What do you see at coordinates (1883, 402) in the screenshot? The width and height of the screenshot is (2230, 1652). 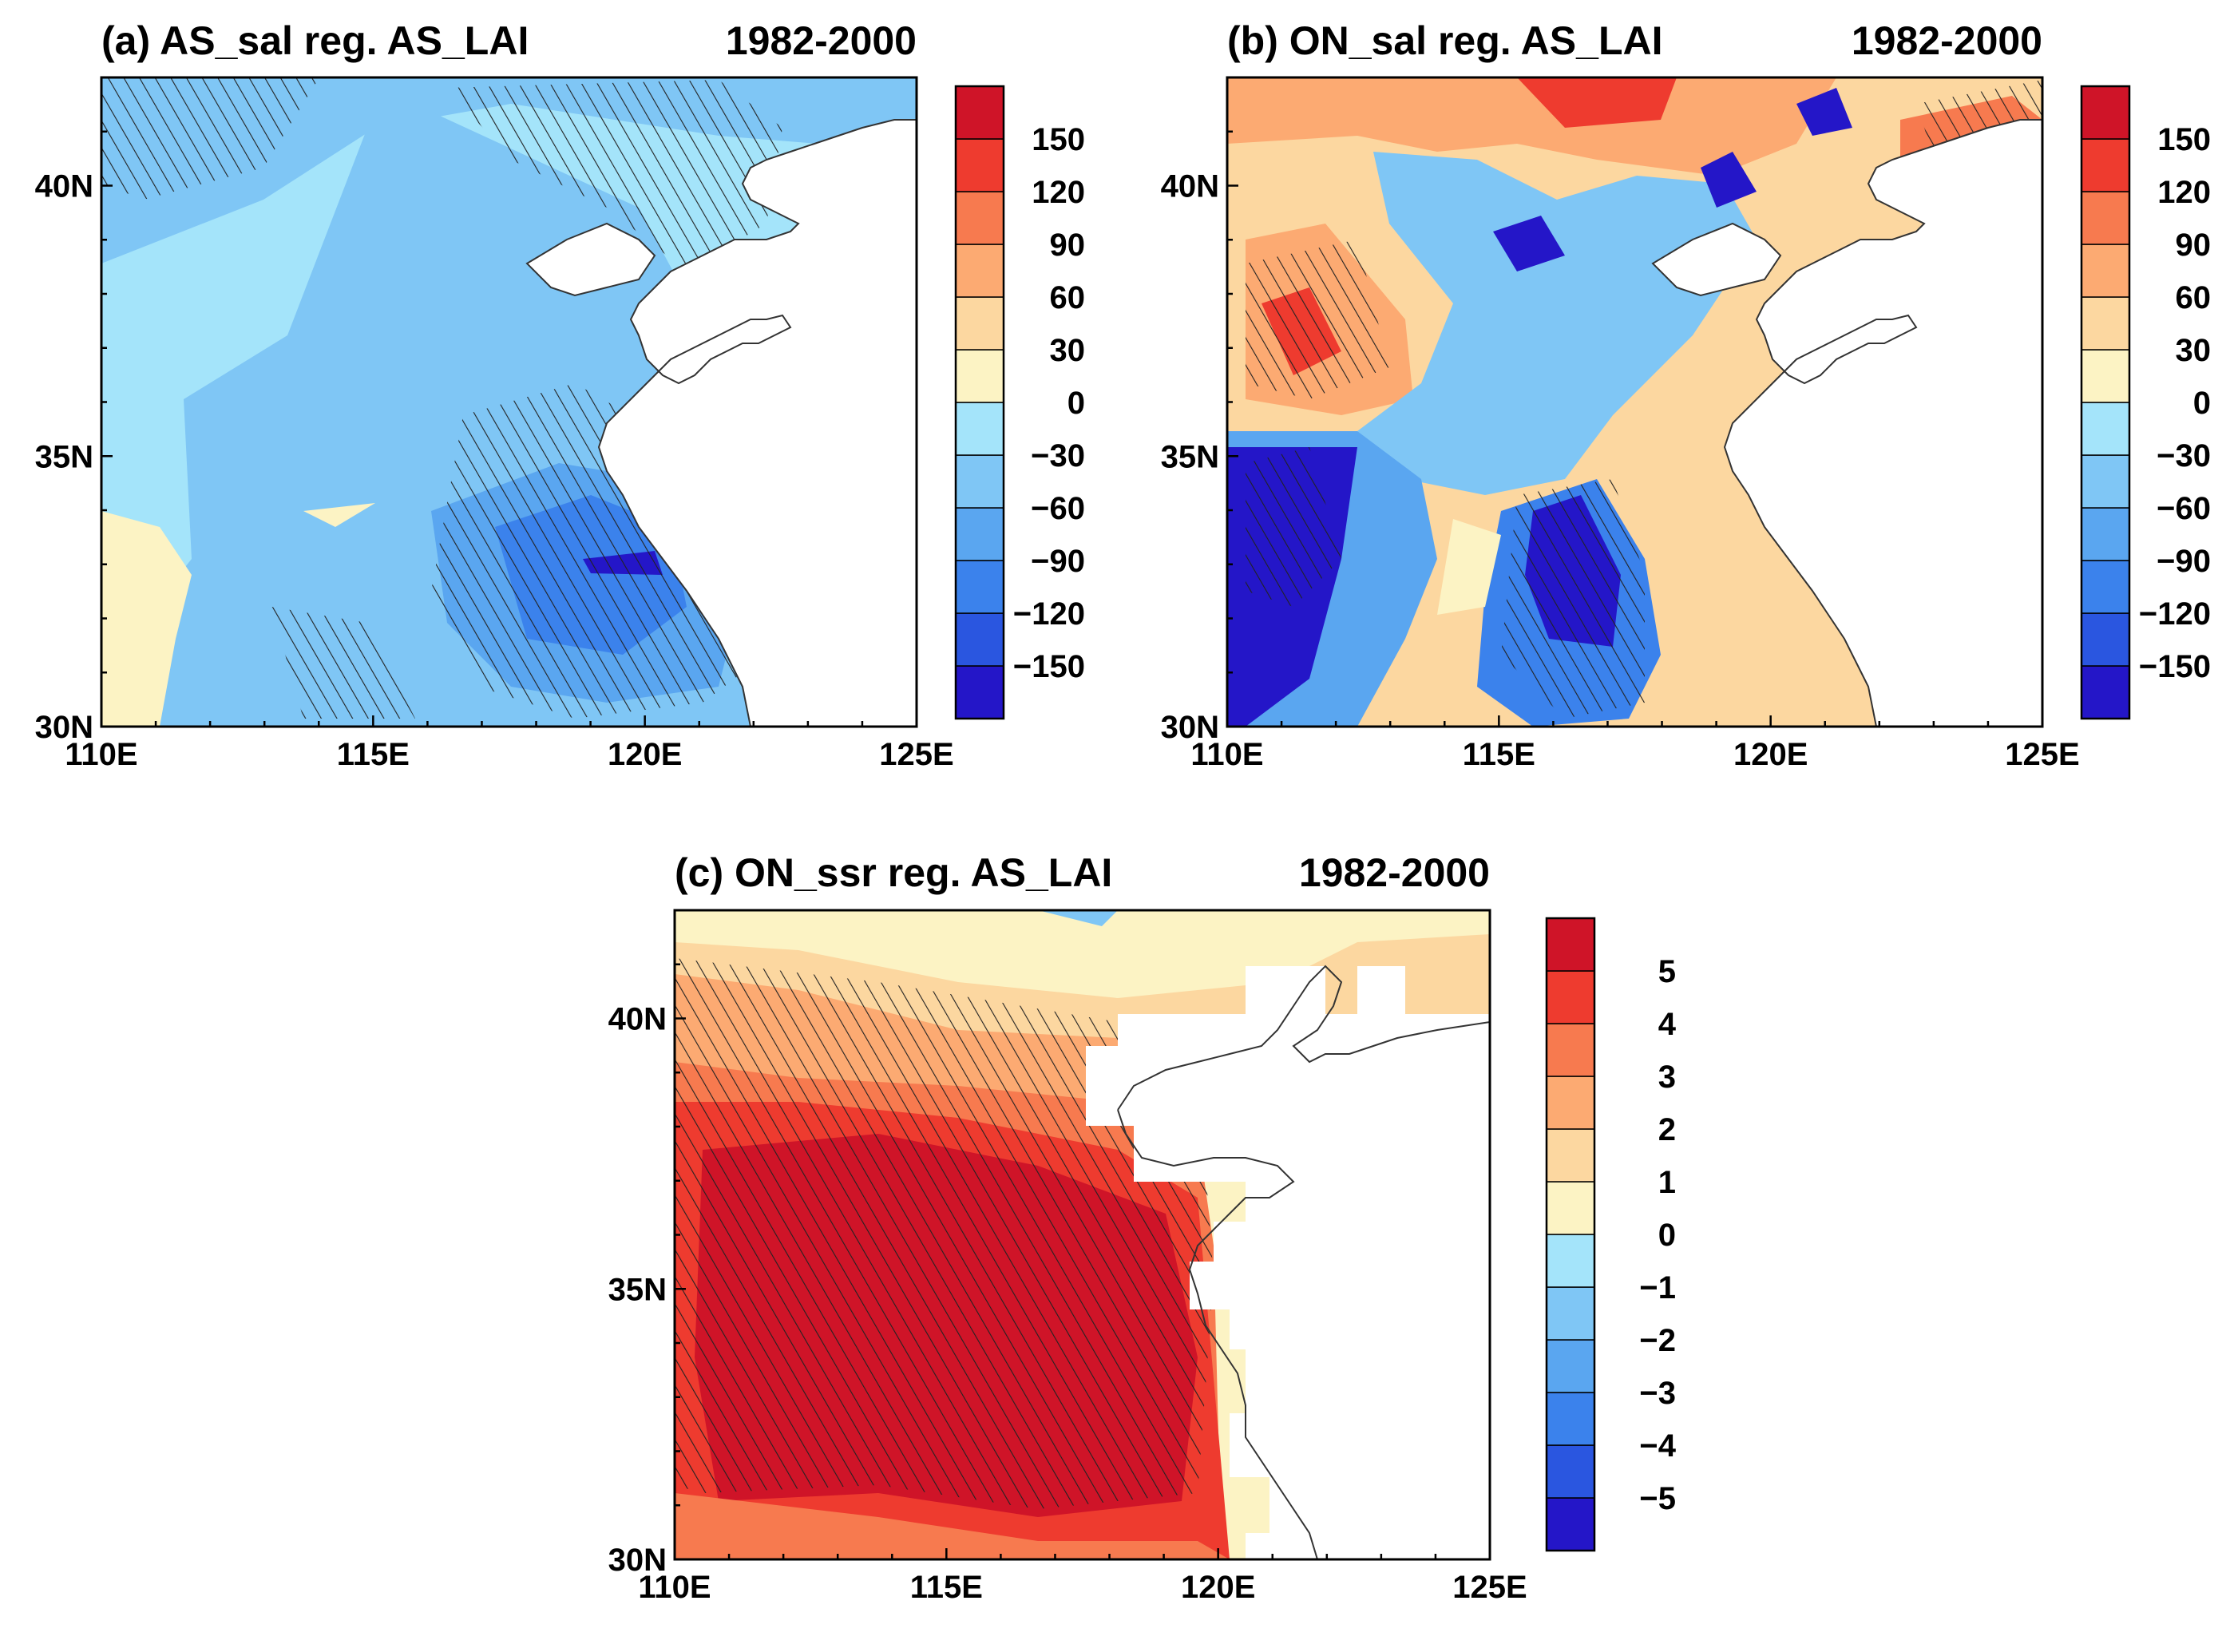 I see `panel-b-land` at bounding box center [1883, 402].